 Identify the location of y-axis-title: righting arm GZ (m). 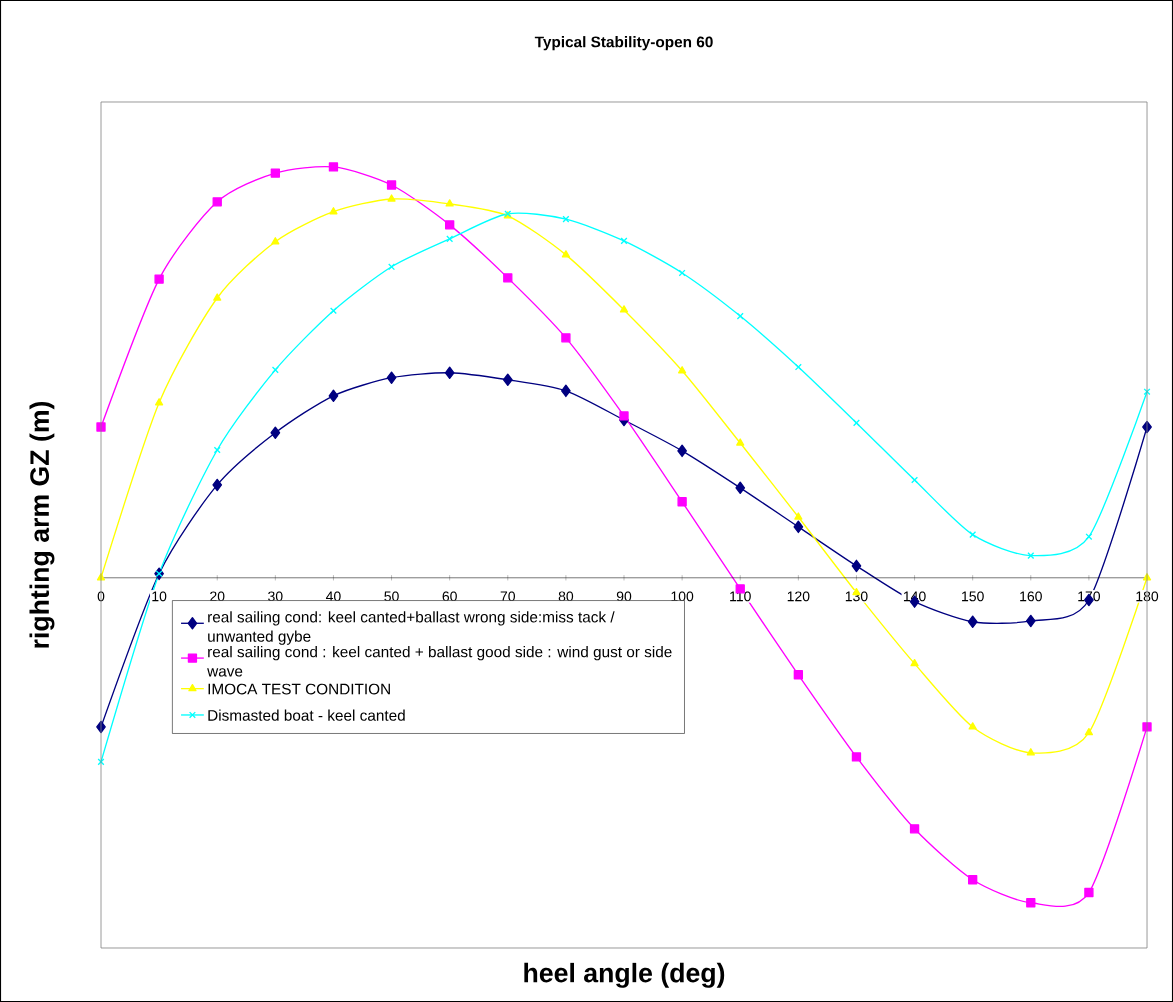
(42, 524).